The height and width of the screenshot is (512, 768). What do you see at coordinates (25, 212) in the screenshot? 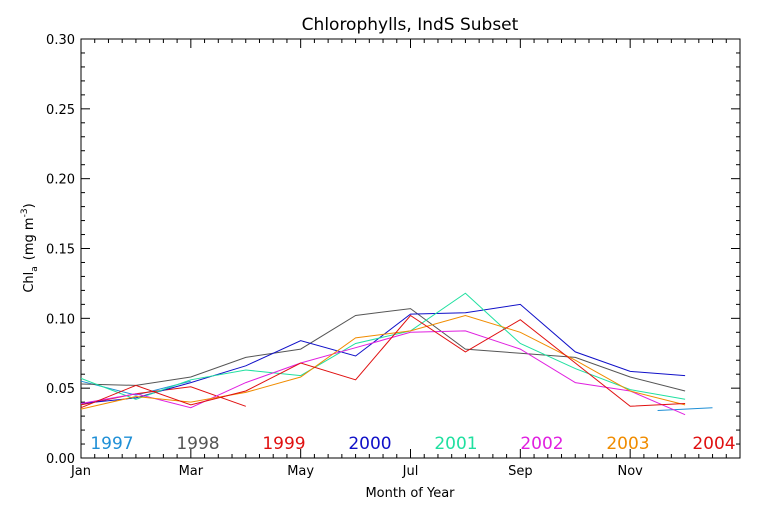
I see `y-axis-label-sup: -3` at bounding box center [25, 212].